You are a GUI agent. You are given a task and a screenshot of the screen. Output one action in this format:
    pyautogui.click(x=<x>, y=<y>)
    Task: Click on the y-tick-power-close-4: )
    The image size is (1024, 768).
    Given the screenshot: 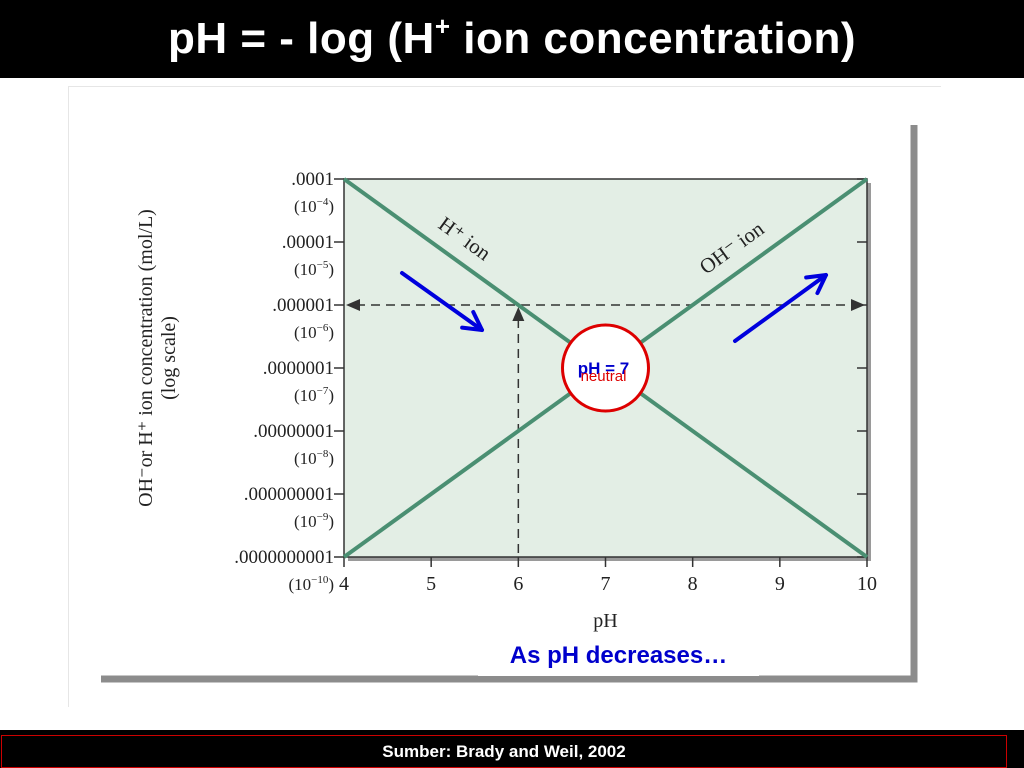 What is the action you would take?
    pyautogui.click(x=331, y=458)
    